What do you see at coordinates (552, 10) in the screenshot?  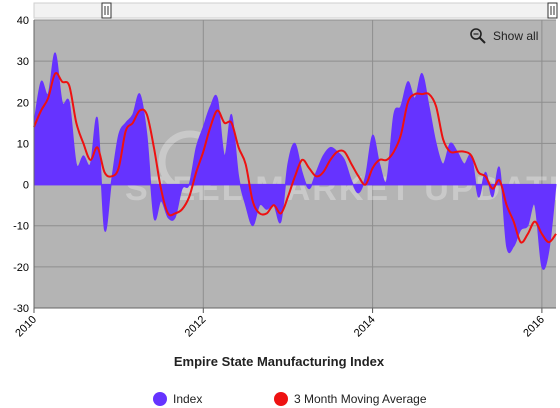 I see `navigator-right-handle` at bounding box center [552, 10].